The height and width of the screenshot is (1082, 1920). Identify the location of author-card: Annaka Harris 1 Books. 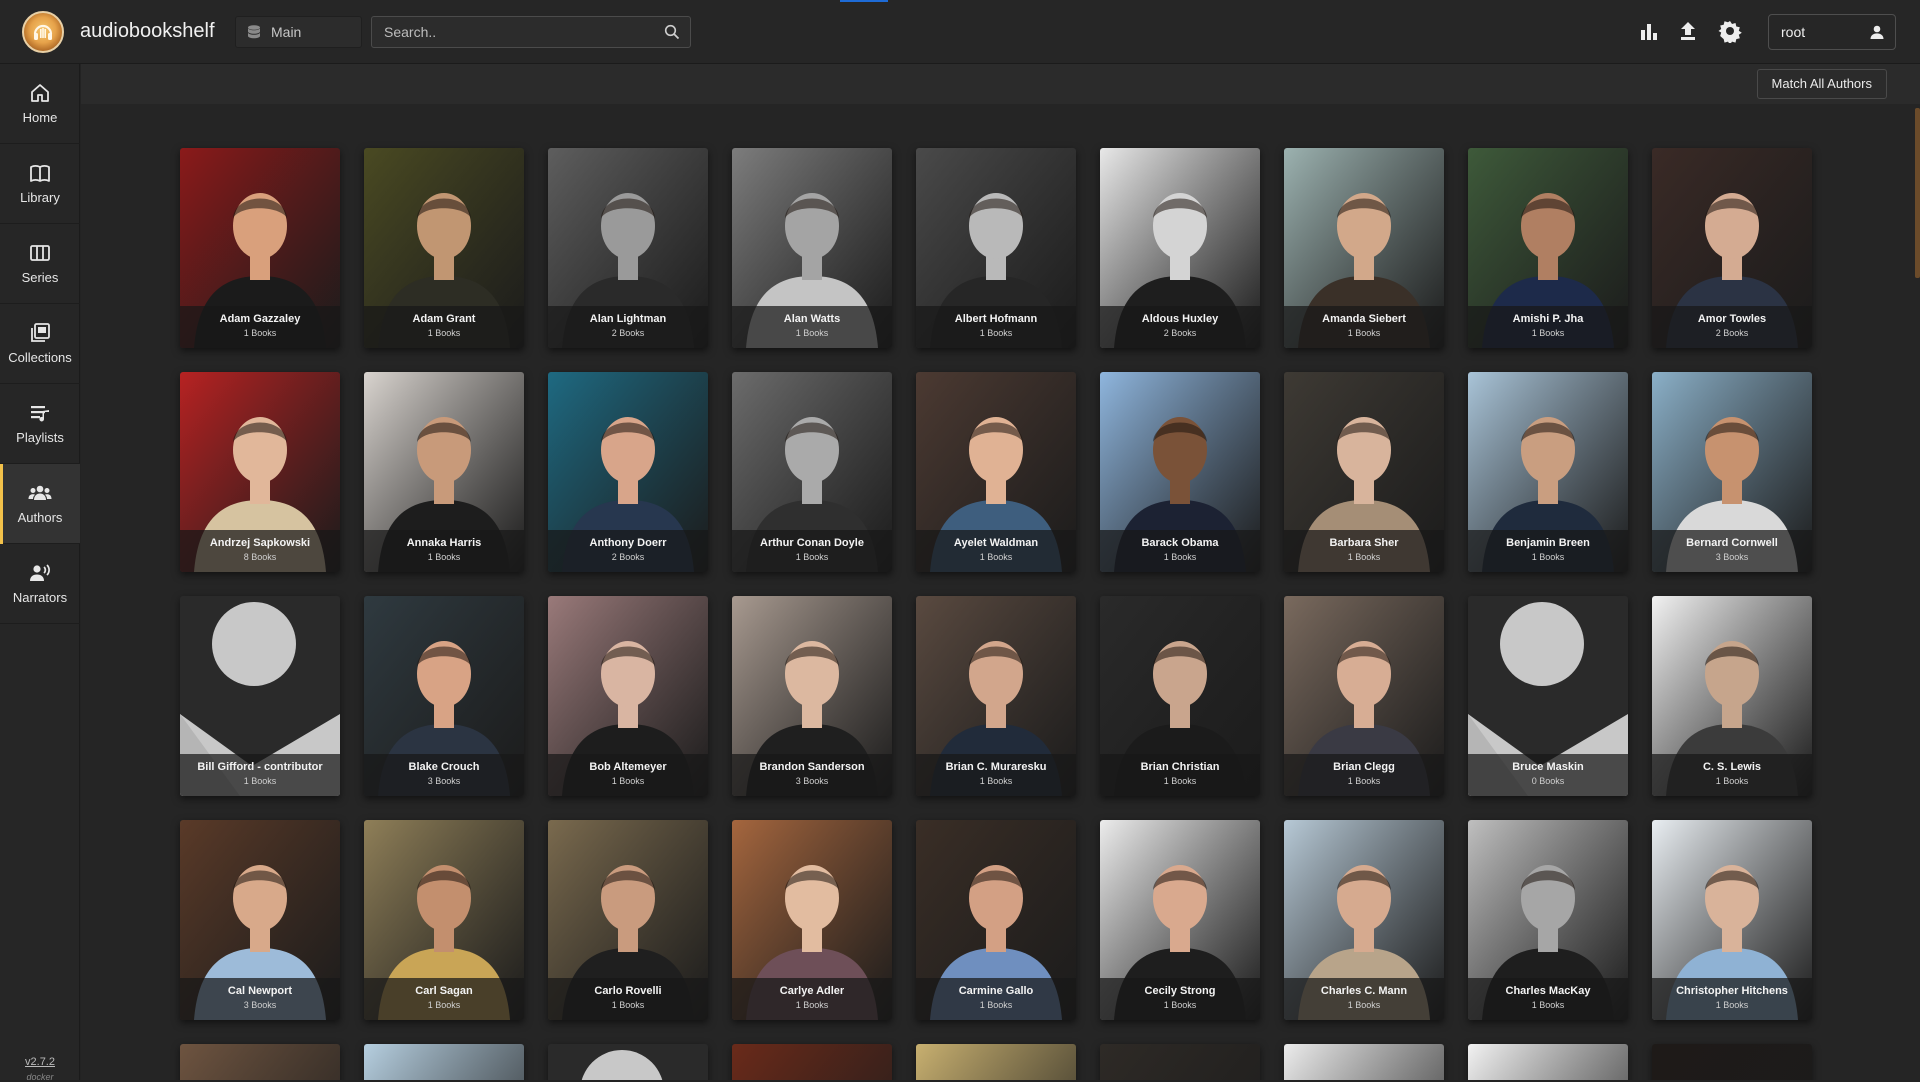
(444, 472).